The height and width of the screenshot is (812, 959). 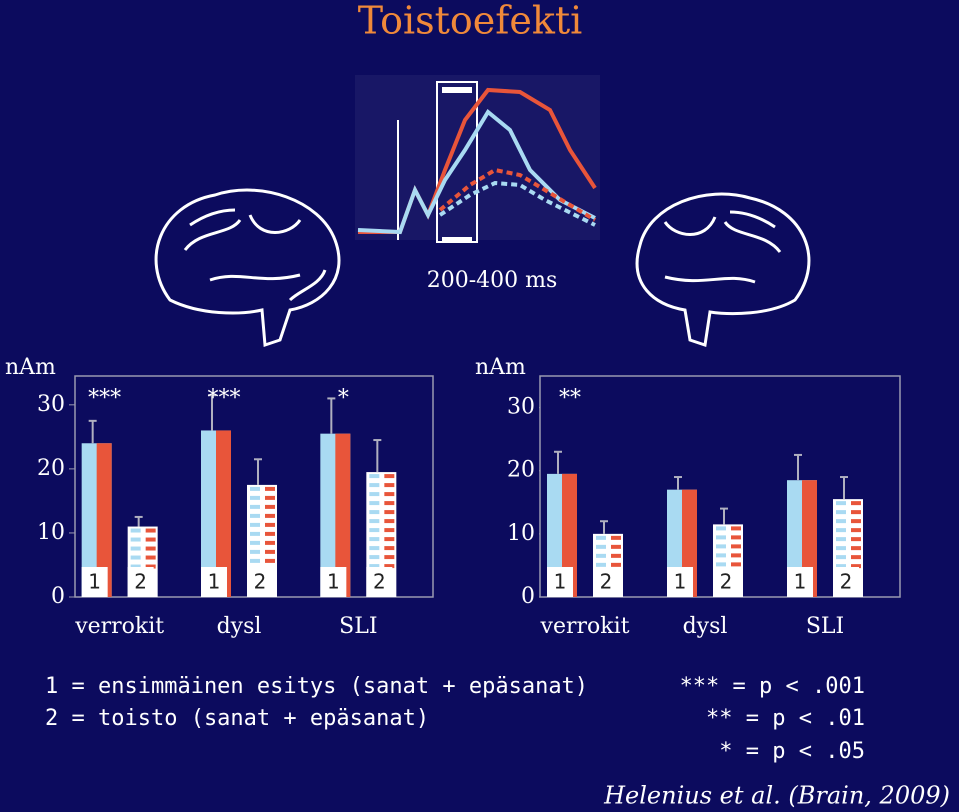 I want to click on slide-title: Toistoefekti, so click(x=470, y=21).